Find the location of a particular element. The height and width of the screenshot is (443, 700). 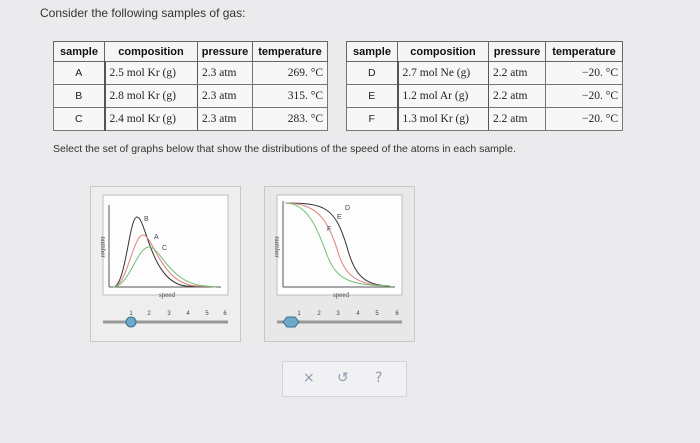

table-row: A 2.5 mol Kr (g) 2.3 atm 269. °C is located at coordinates (190, 73).